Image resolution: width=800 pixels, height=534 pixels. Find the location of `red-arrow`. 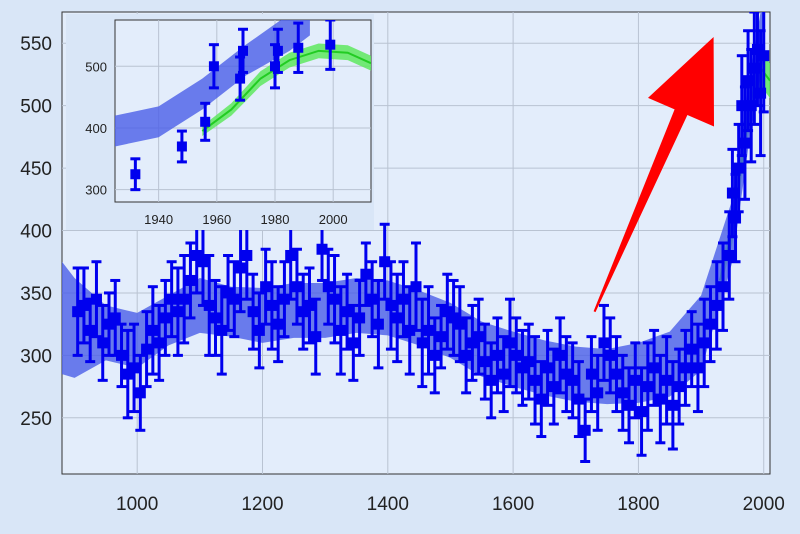

red-arrow is located at coordinates (653, 175).